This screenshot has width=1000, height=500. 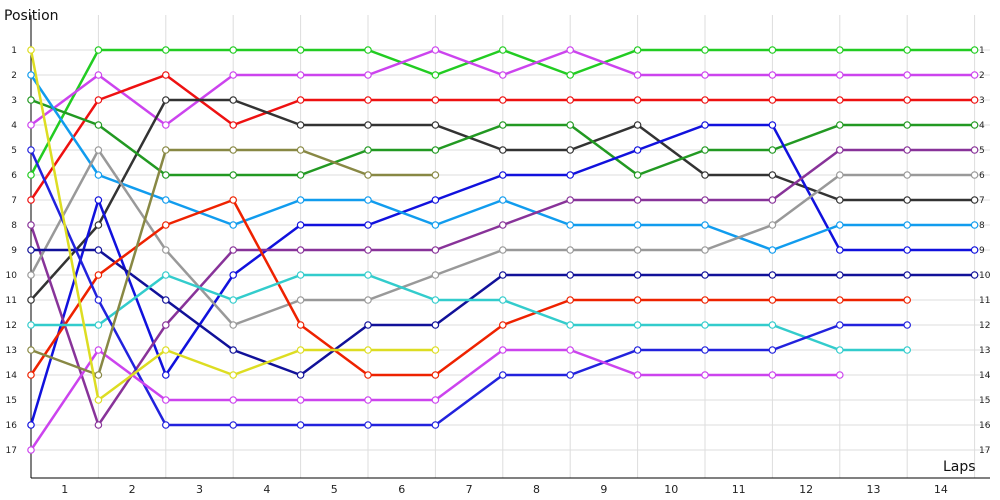 I want to click on x-tick-label: 7, so click(x=469, y=489).